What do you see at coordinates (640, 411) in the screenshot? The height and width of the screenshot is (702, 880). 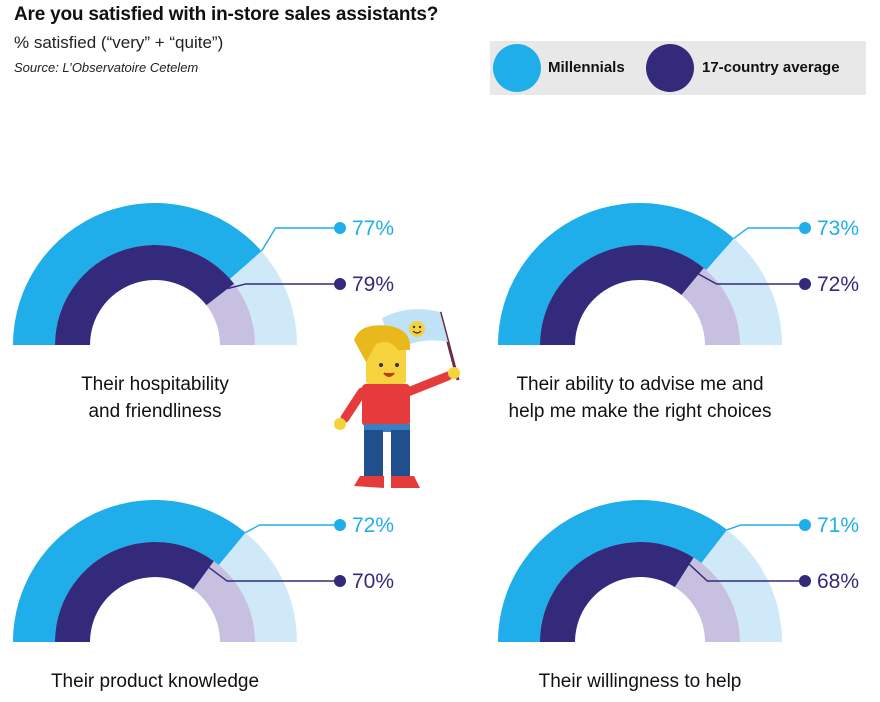 I see `caption-line: help me make the right choices` at bounding box center [640, 411].